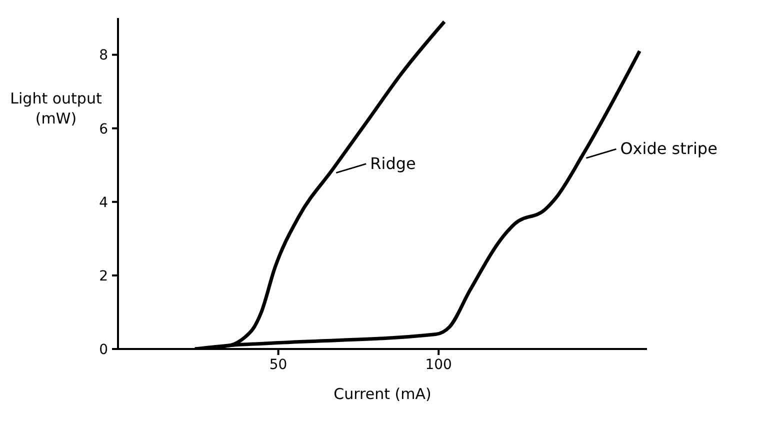 This screenshot has width=775, height=437. Describe the element at coordinates (393, 163) in the screenshot. I see `legend-label: Ridge` at that location.